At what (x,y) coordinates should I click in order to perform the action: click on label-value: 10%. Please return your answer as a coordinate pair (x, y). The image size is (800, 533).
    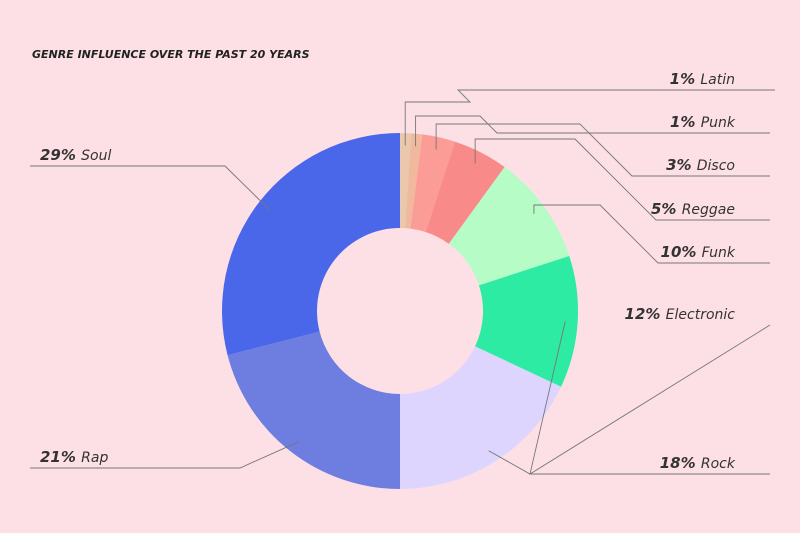
    Looking at the image, I should click on (681, 252).